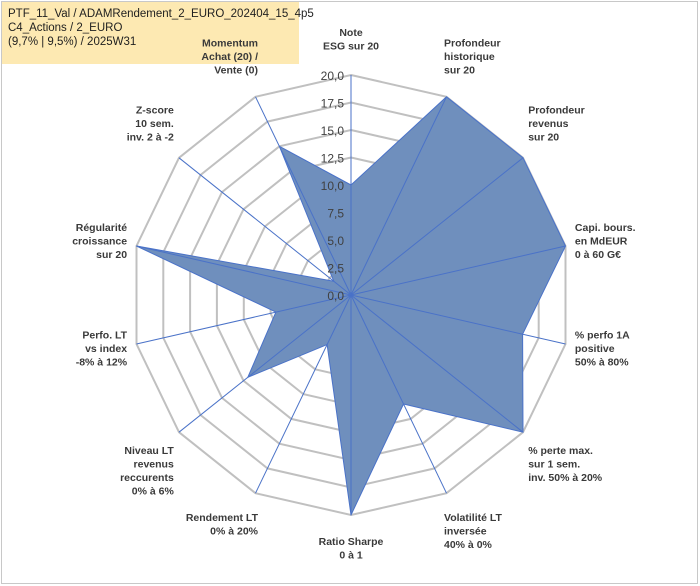 The height and width of the screenshot is (586, 700). What do you see at coordinates (149, 451) in the screenshot?
I see `category-label-line: Niveau LT` at bounding box center [149, 451].